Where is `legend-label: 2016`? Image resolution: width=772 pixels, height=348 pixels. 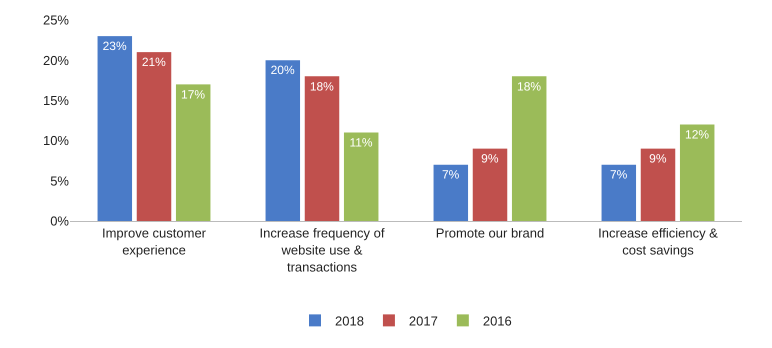
legend-label: 2016 is located at coordinates (497, 320).